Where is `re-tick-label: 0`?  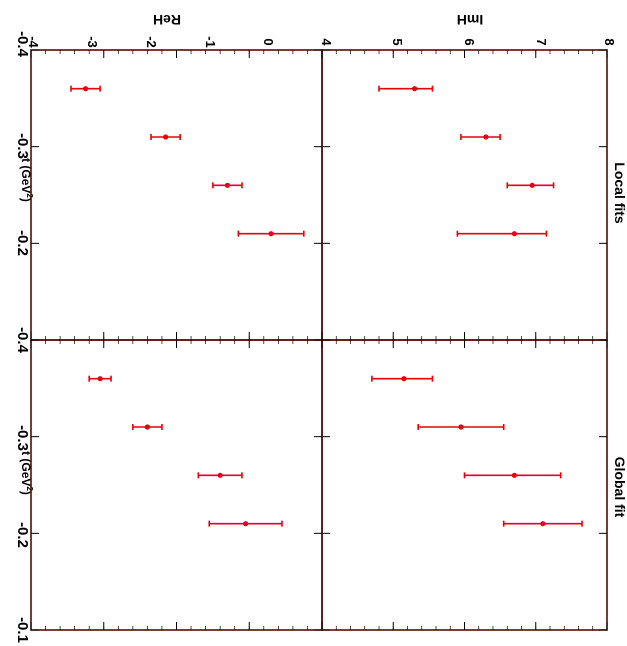
re-tick-label: 0 is located at coordinates (268, 41).